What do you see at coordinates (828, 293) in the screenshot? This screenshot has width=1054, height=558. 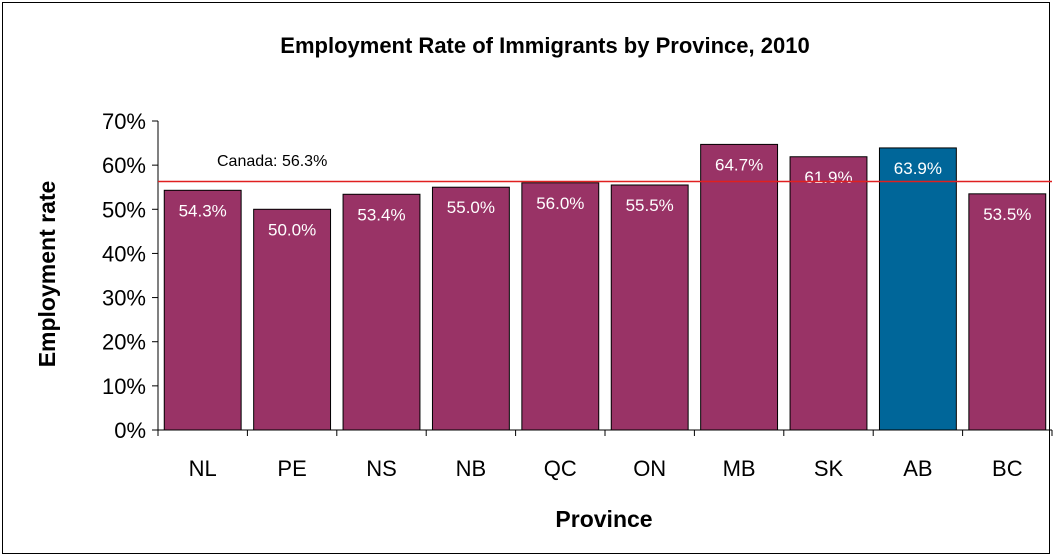 I see `bar-sk` at bounding box center [828, 293].